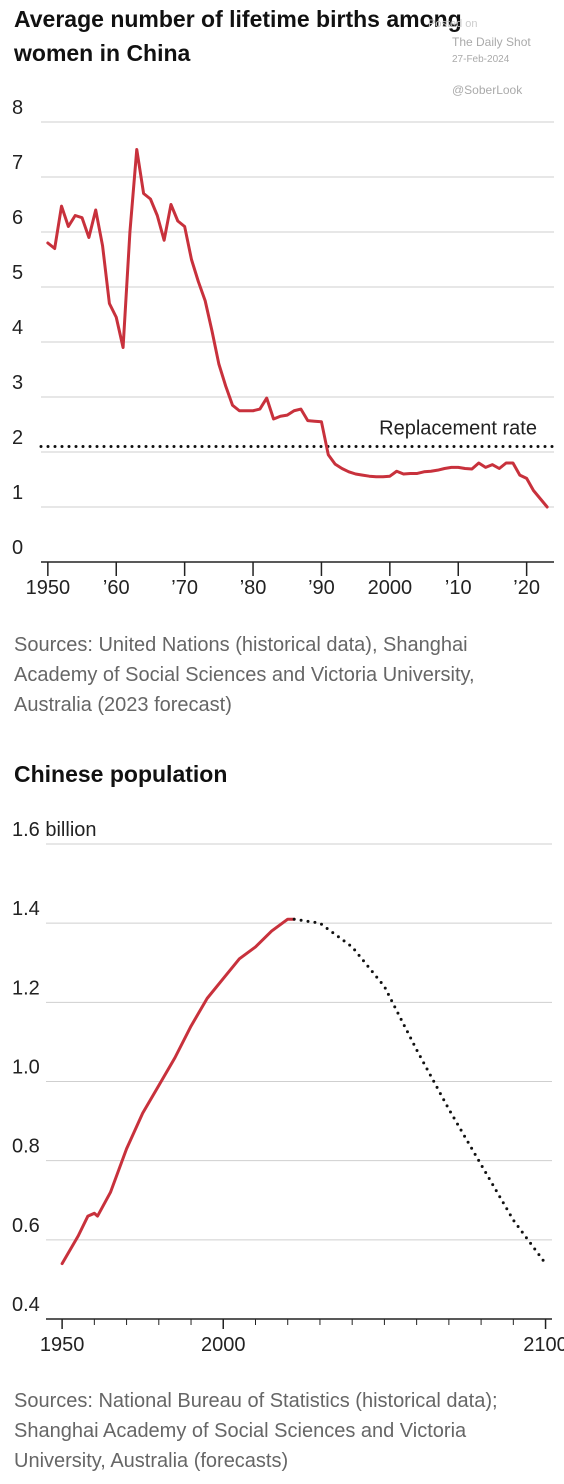 The height and width of the screenshot is (1484, 564). What do you see at coordinates (26, 909) in the screenshot?
I see `y-tick-label: 1.4` at bounding box center [26, 909].